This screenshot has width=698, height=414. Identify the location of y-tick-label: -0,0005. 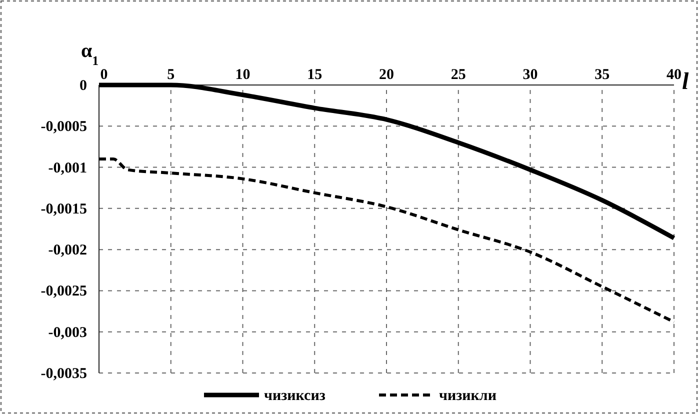
(63, 127).